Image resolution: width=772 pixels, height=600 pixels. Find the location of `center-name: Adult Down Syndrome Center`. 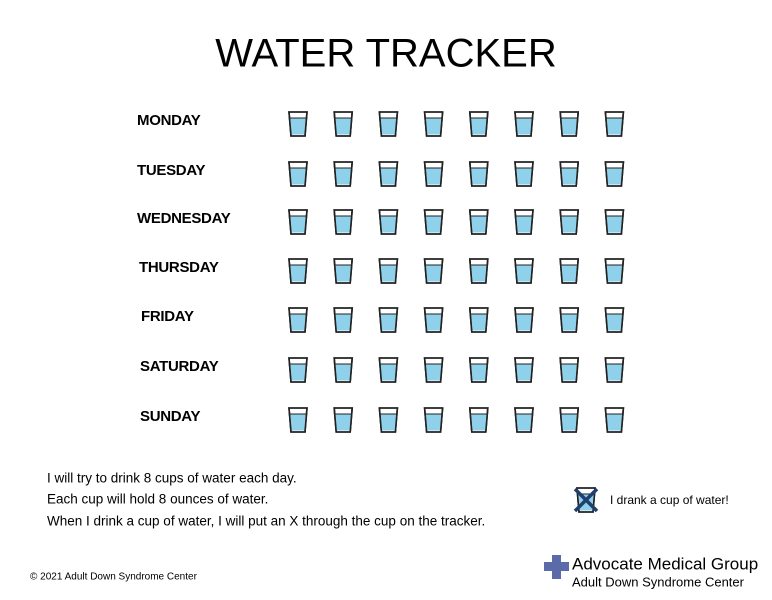

center-name: Adult Down Syndrome Center is located at coordinates (658, 581).